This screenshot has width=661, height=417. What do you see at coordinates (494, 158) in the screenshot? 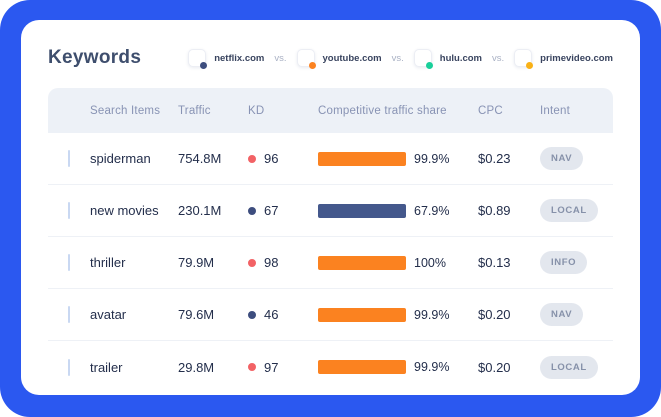
I see `cpc-cell: $0.23` at bounding box center [494, 158].